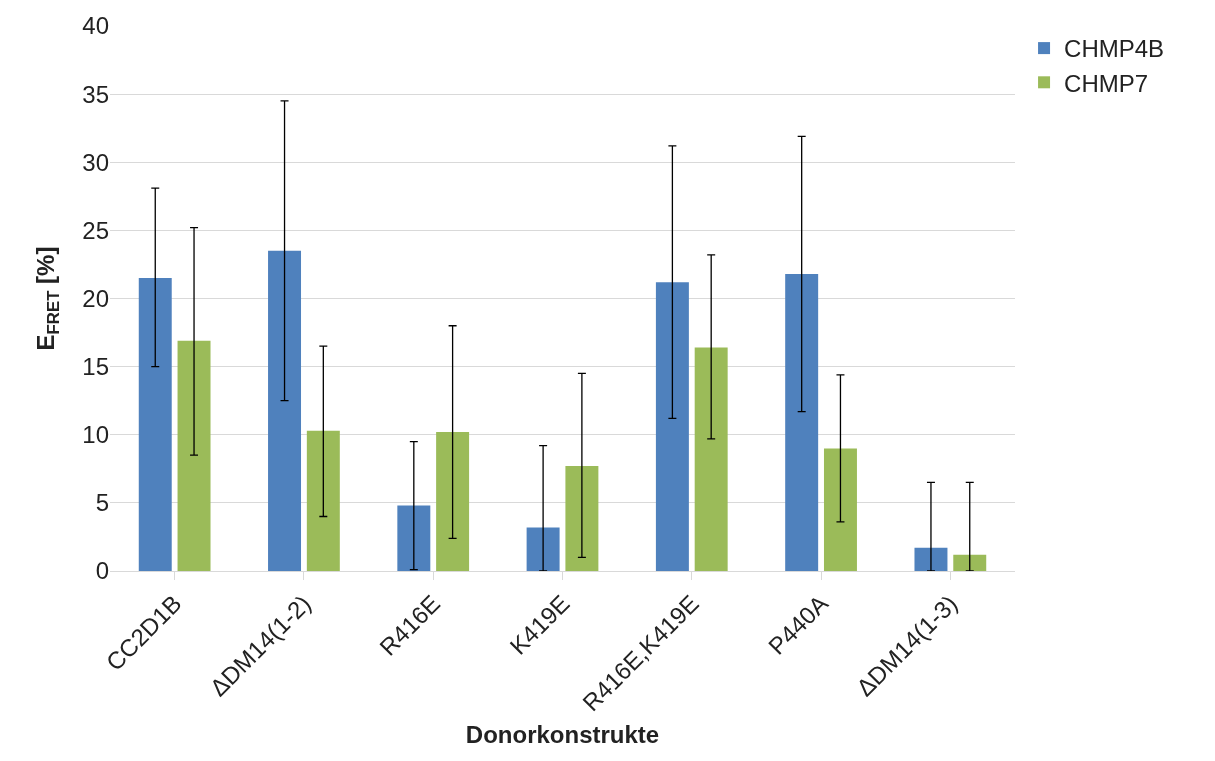 The height and width of the screenshot is (761, 1215). Describe the element at coordinates (95, 162) in the screenshot. I see `y-tick-label: 30` at that location.